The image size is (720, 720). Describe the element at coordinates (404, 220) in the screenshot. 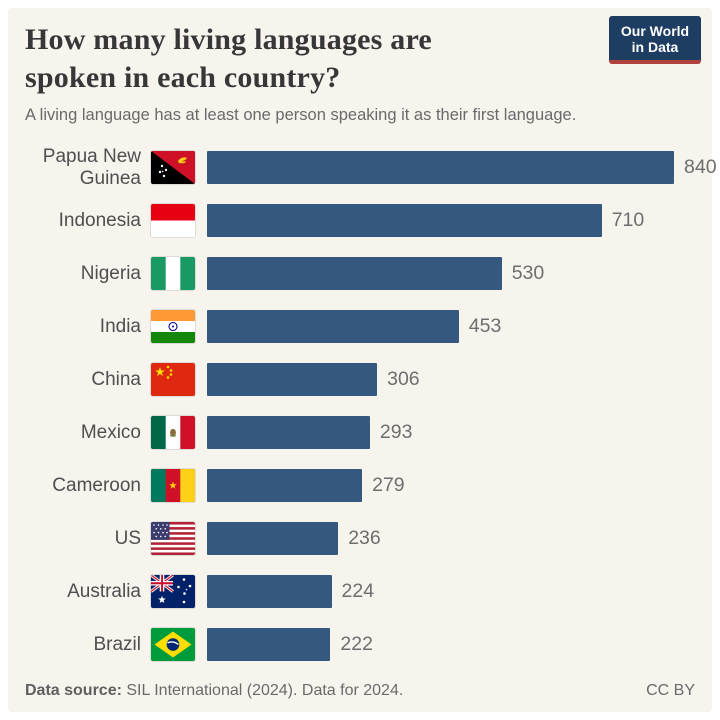

I see `bar-indonesia` at that location.